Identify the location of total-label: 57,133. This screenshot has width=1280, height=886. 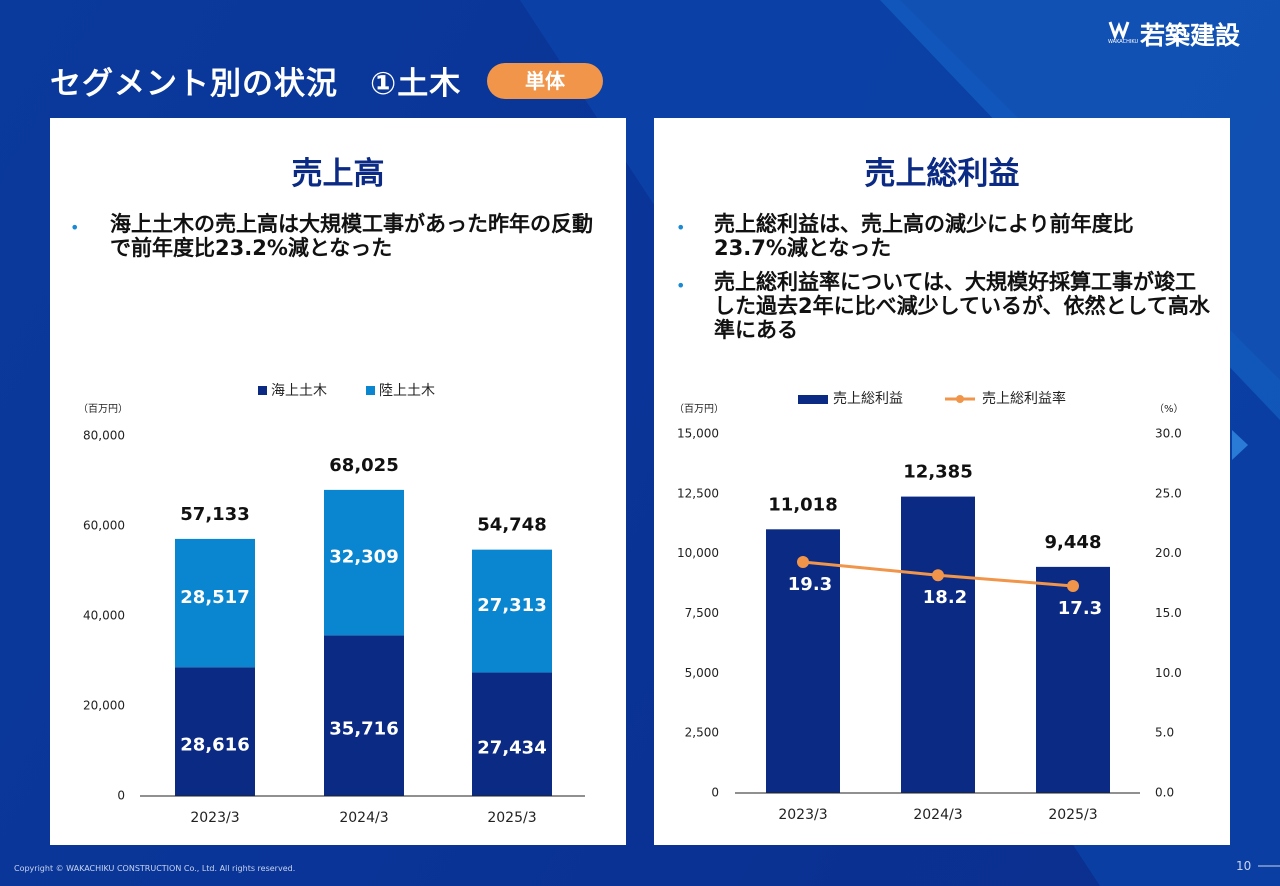
(214, 514).